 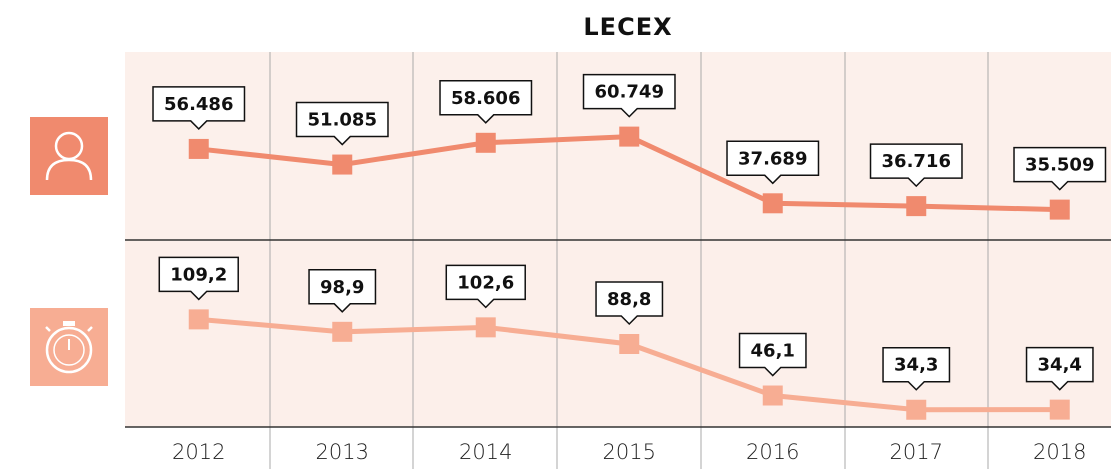 I want to click on data-label: 98,9, so click(x=342, y=287).